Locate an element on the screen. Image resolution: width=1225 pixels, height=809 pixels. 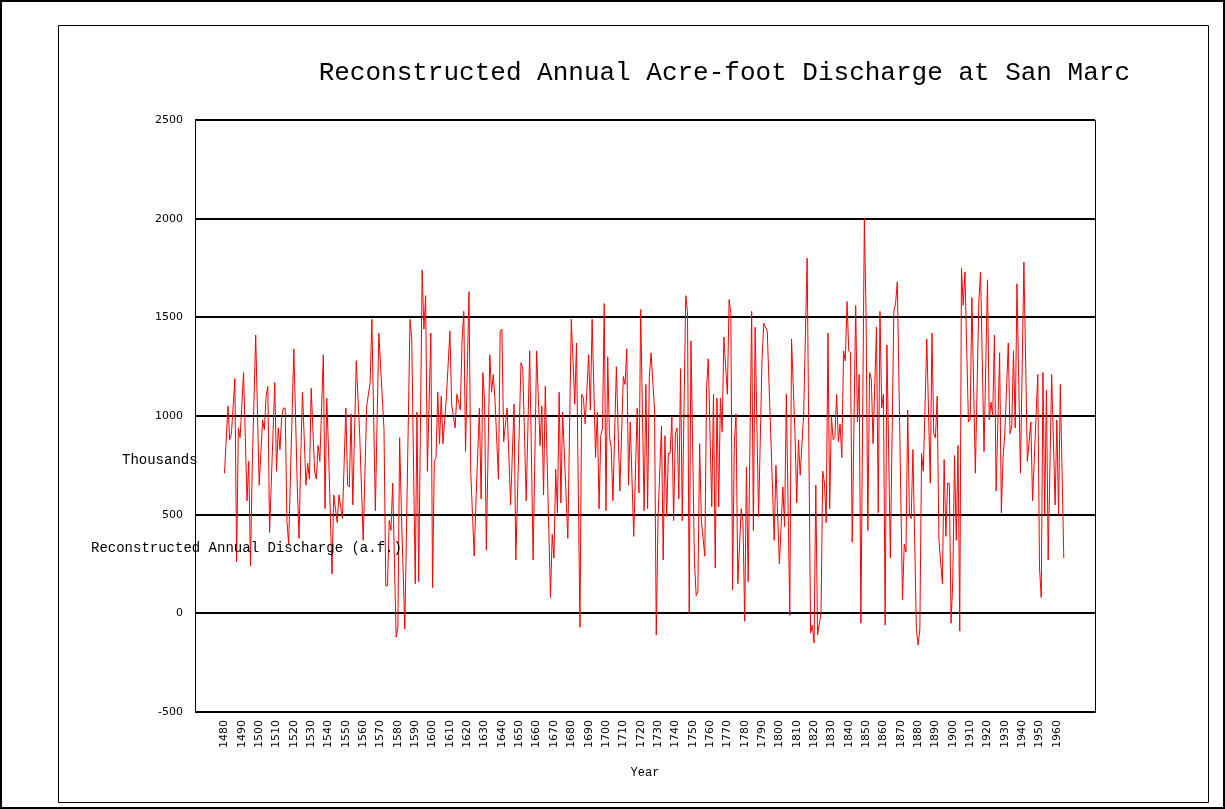
x-tick-label: 1920 is located at coordinates (987, 734).